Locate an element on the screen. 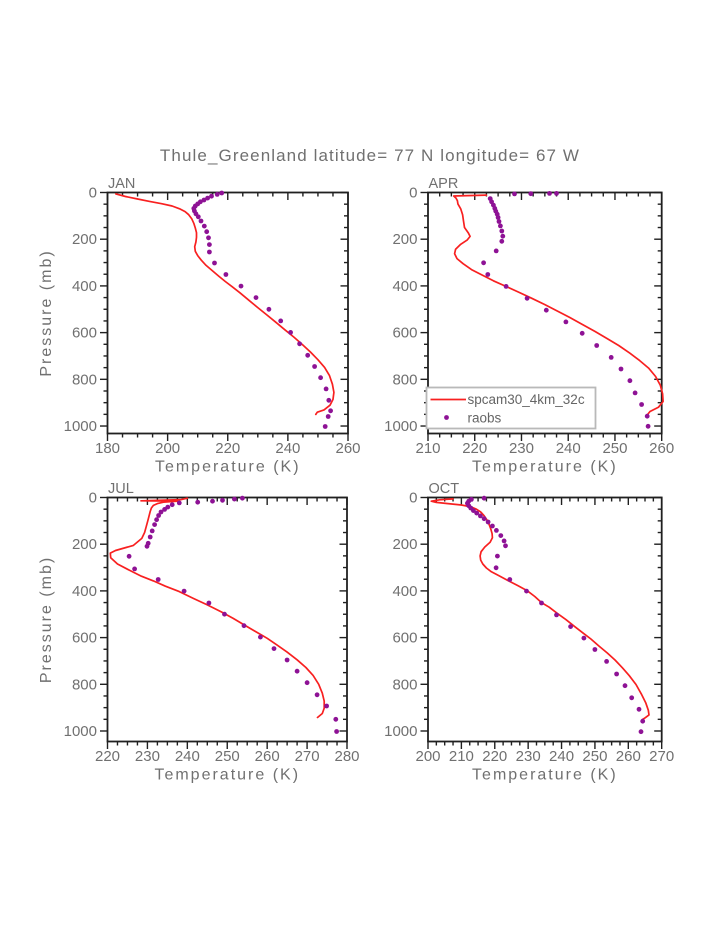 The image size is (723, 935). legend-dot-sample is located at coordinates (446, 417).